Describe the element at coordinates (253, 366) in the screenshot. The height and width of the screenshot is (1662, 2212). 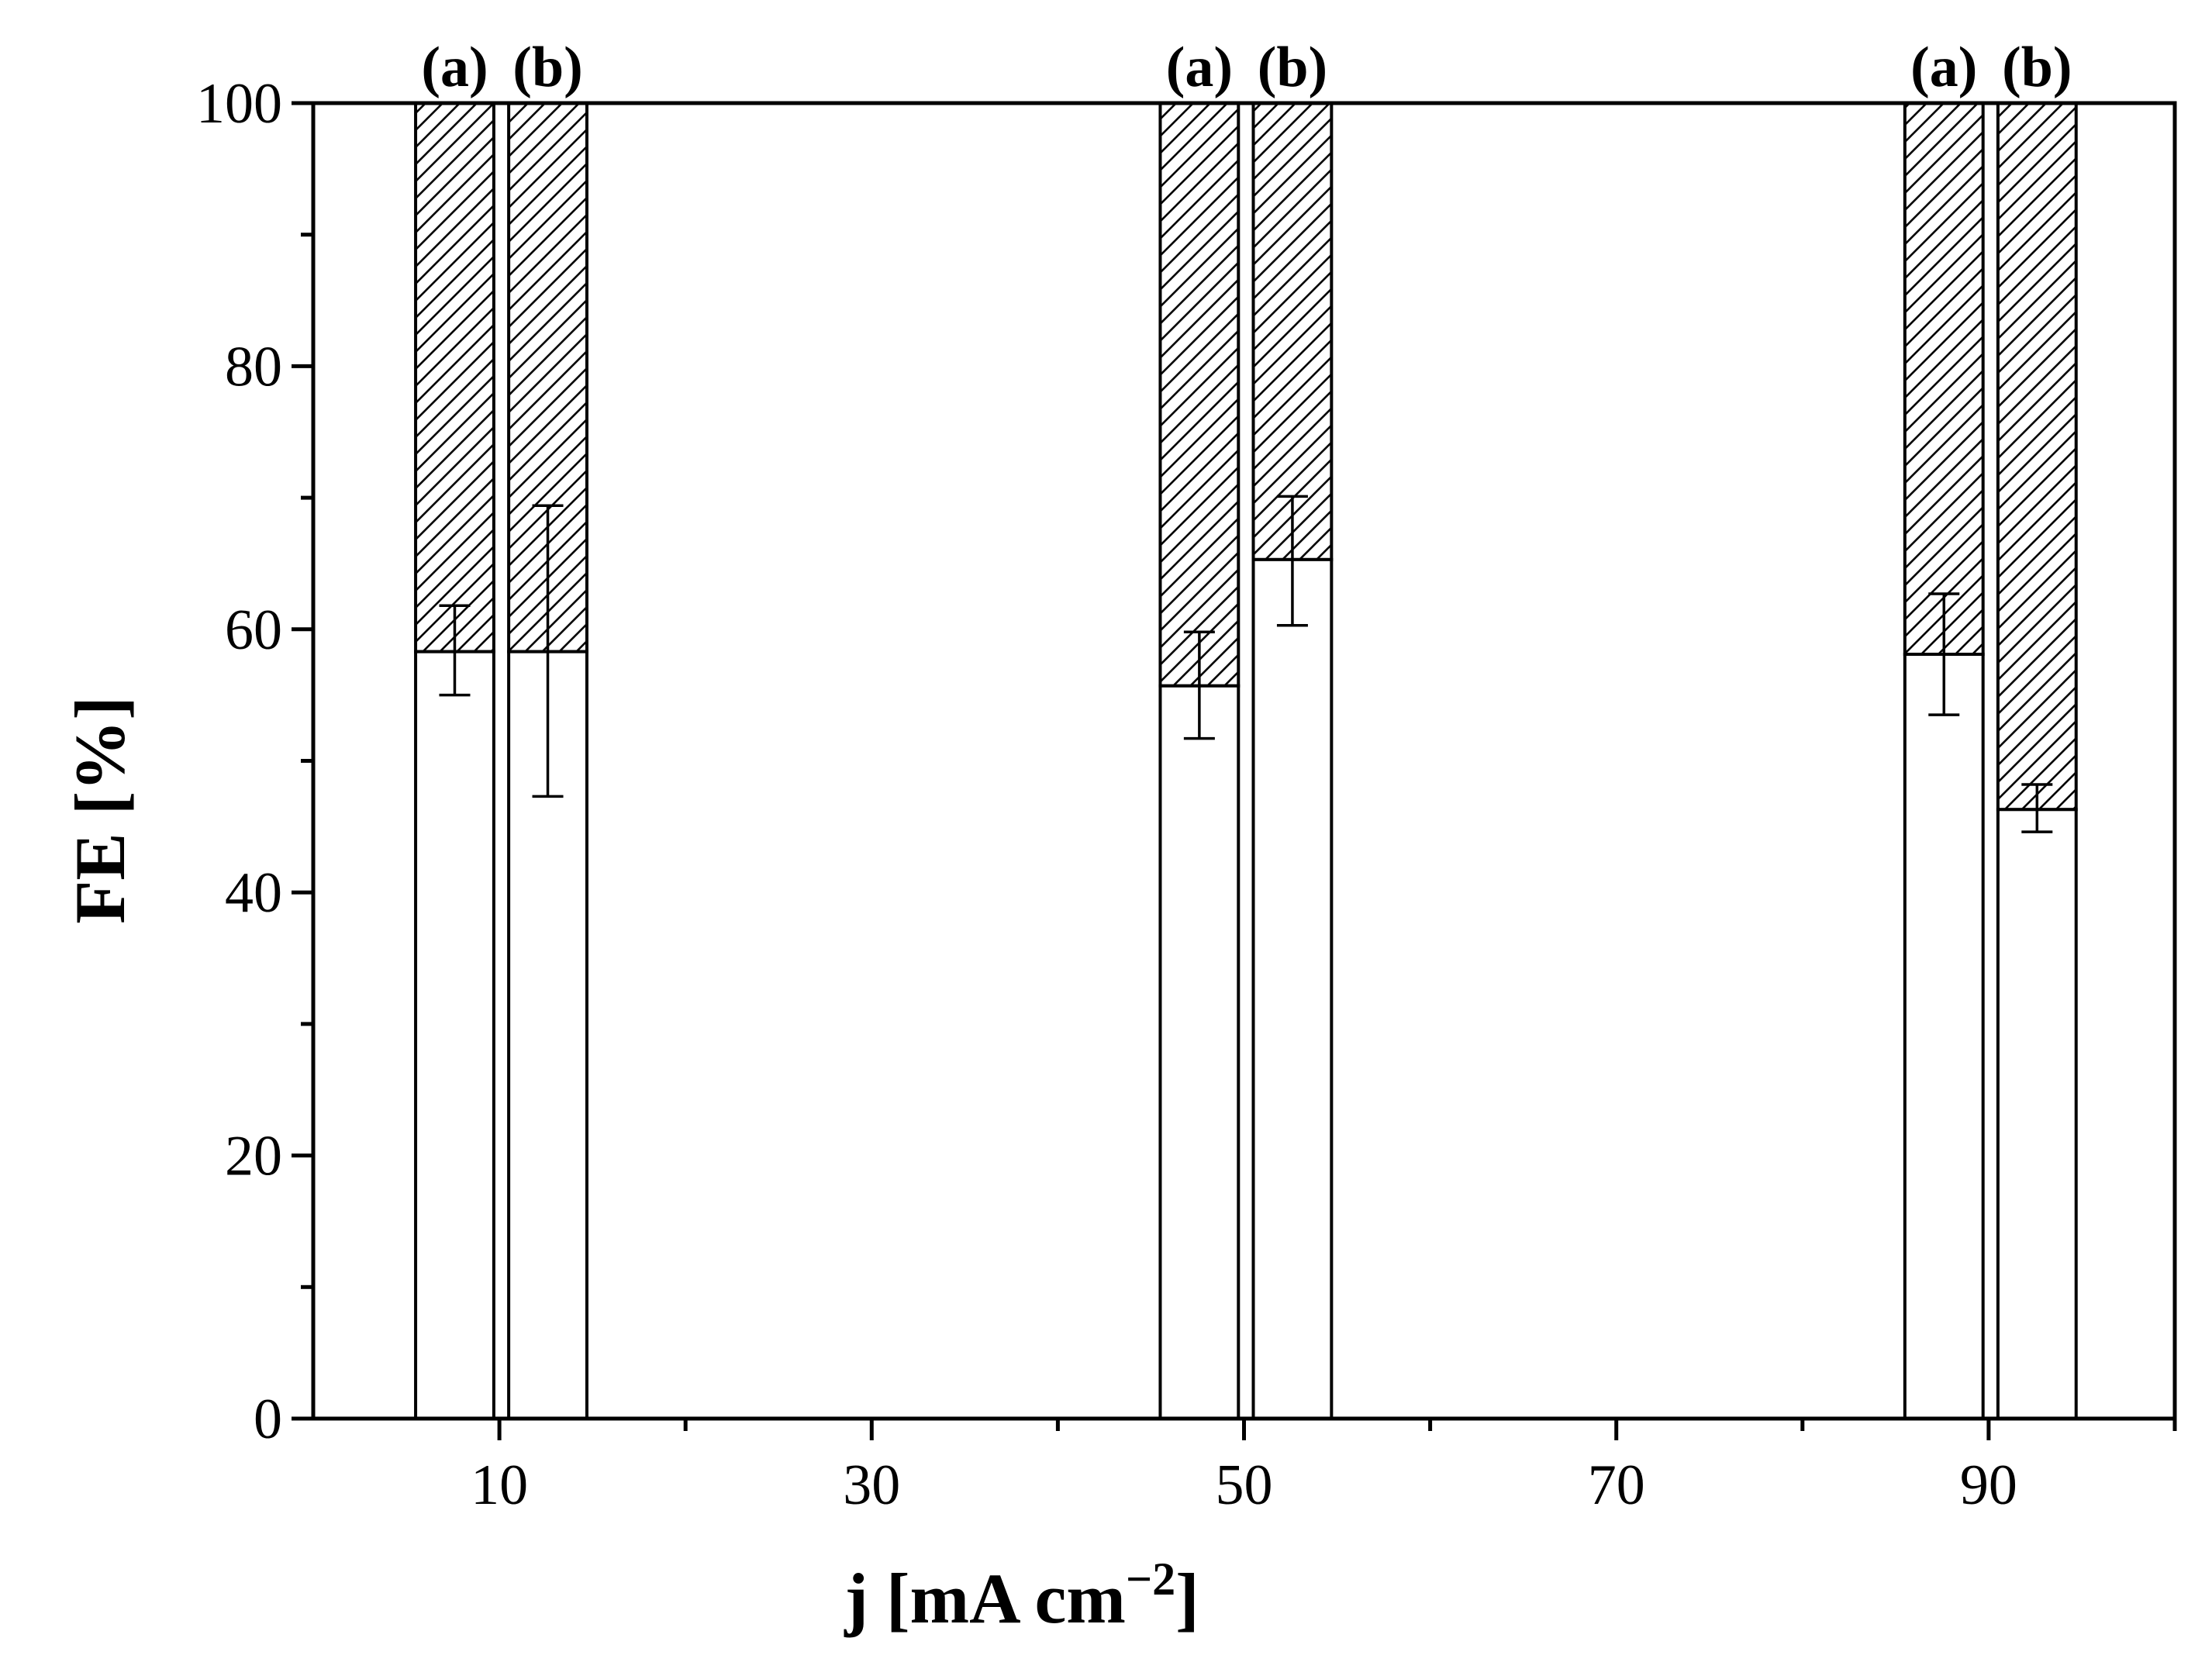
I see `y-tick-label: 80` at that location.